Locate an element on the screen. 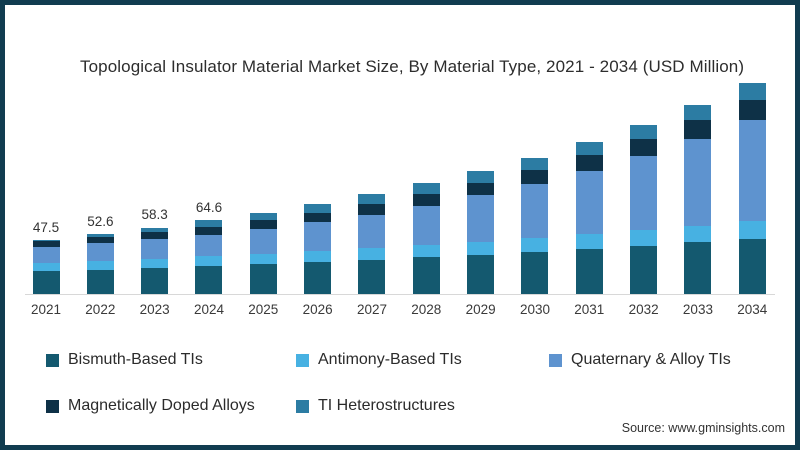 The width and height of the screenshot is (800, 450). legend-label: Magnetically Doped Alloys is located at coordinates (161, 405).